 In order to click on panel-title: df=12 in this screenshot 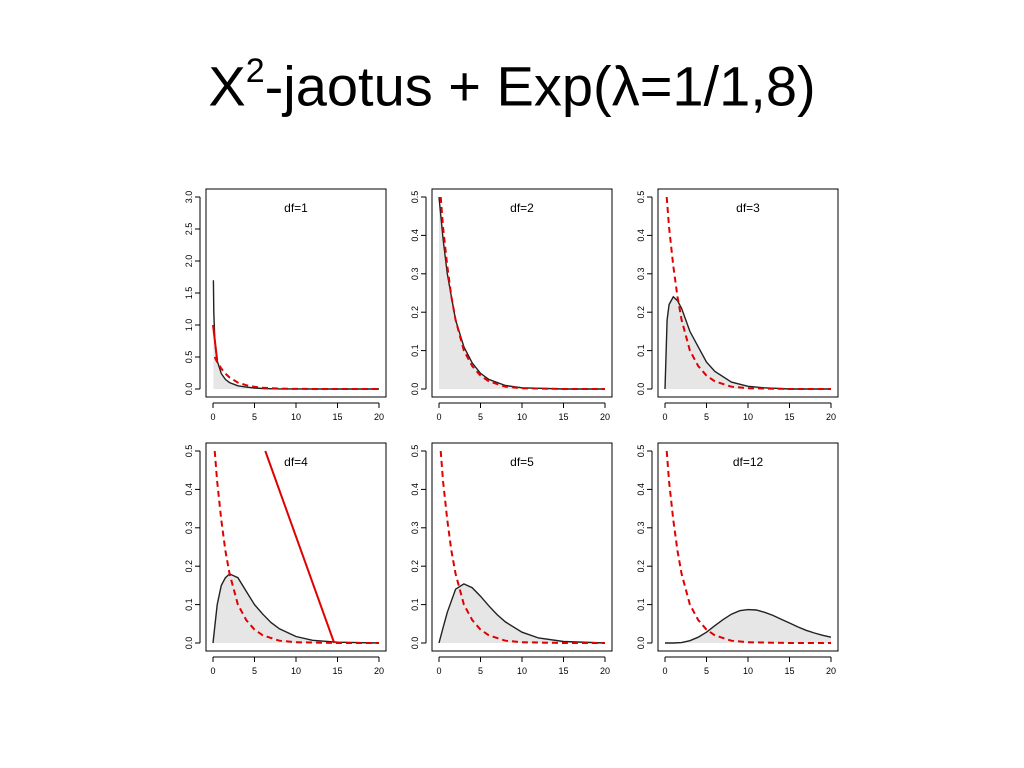, I will do `click(748, 462)`.